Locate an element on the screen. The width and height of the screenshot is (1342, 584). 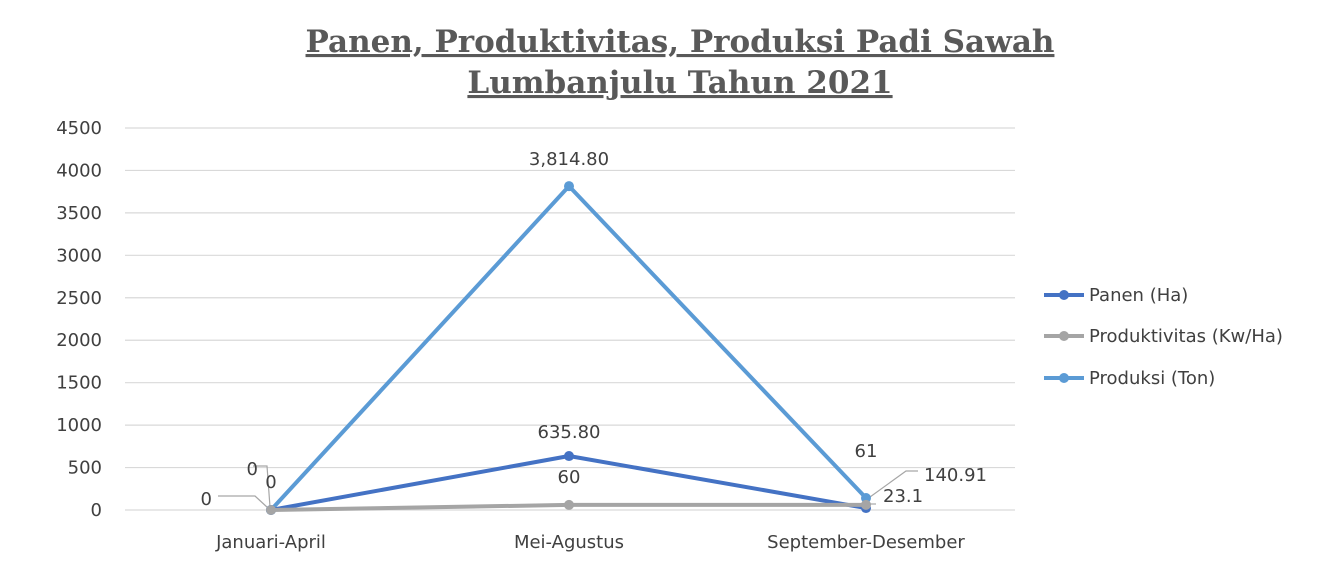
y-tick-label: 4000 is located at coordinates (79, 170).